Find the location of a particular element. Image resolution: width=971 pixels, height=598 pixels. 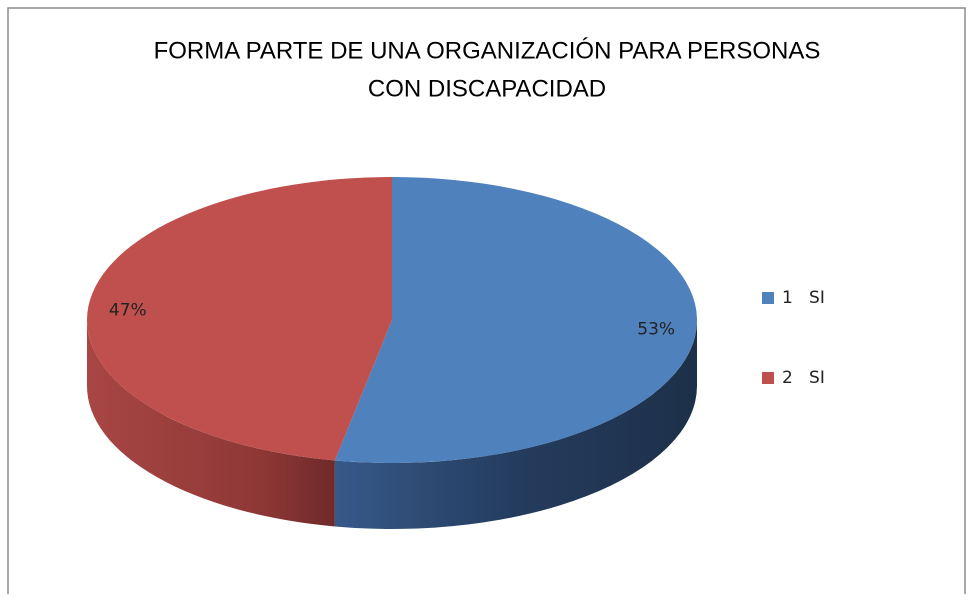

data-label: 53% is located at coordinates (656, 330).